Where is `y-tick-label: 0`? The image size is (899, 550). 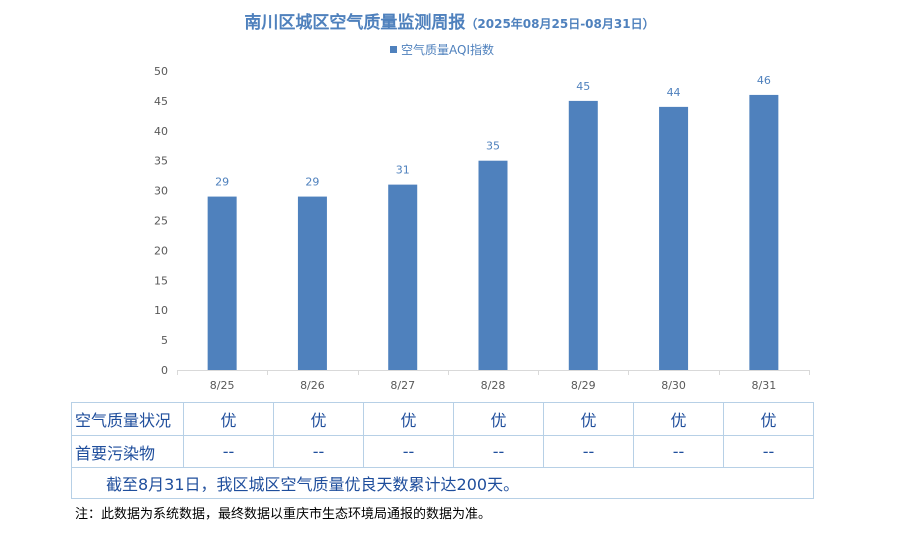
y-tick-label: 0 is located at coordinates (164, 370).